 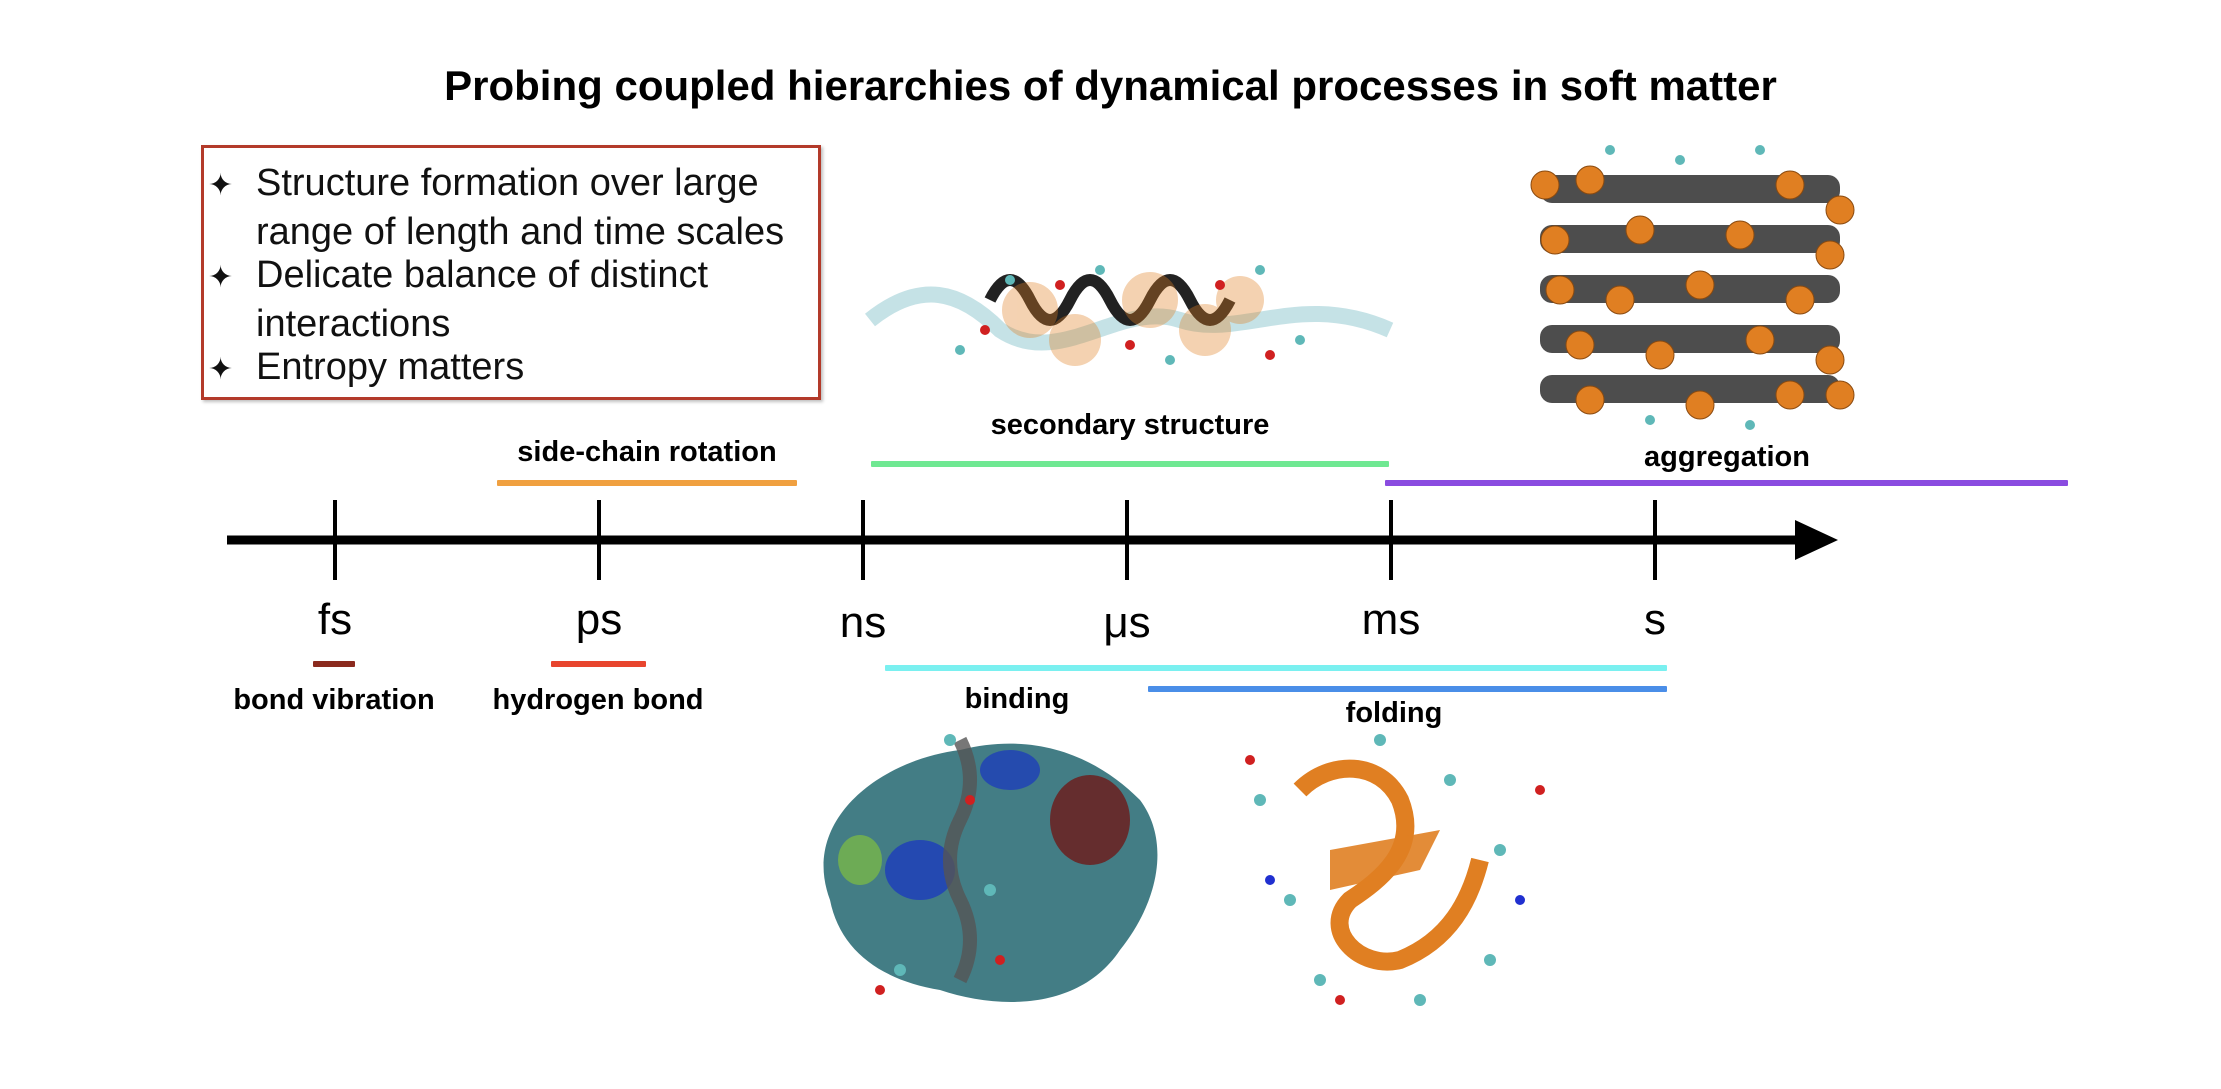 What do you see at coordinates (1655, 619) in the screenshot?
I see `axis-tick-label: s` at bounding box center [1655, 619].